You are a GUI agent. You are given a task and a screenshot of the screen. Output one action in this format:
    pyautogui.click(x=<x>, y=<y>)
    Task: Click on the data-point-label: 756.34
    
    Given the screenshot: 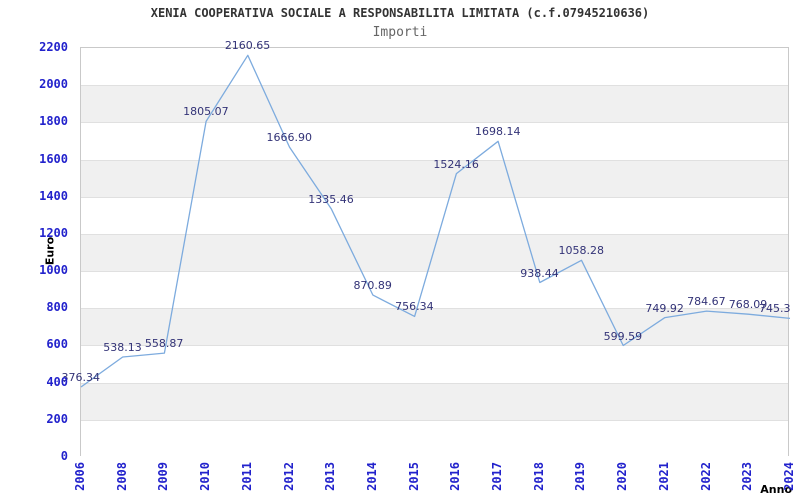 What is the action you would take?
    pyautogui.click(x=414, y=307)
    